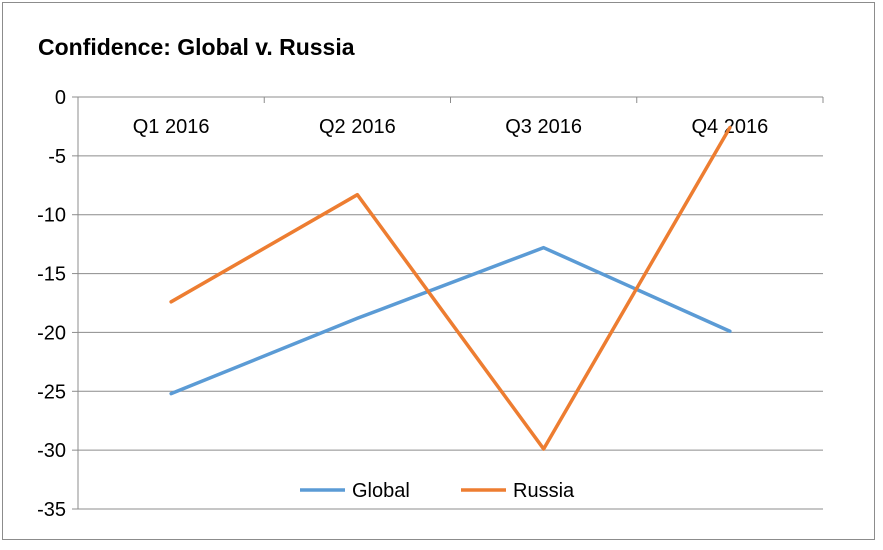 Image resolution: width=883 pixels, height=550 pixels. I want to click on y-tick-label: -35, so click(51, 510).